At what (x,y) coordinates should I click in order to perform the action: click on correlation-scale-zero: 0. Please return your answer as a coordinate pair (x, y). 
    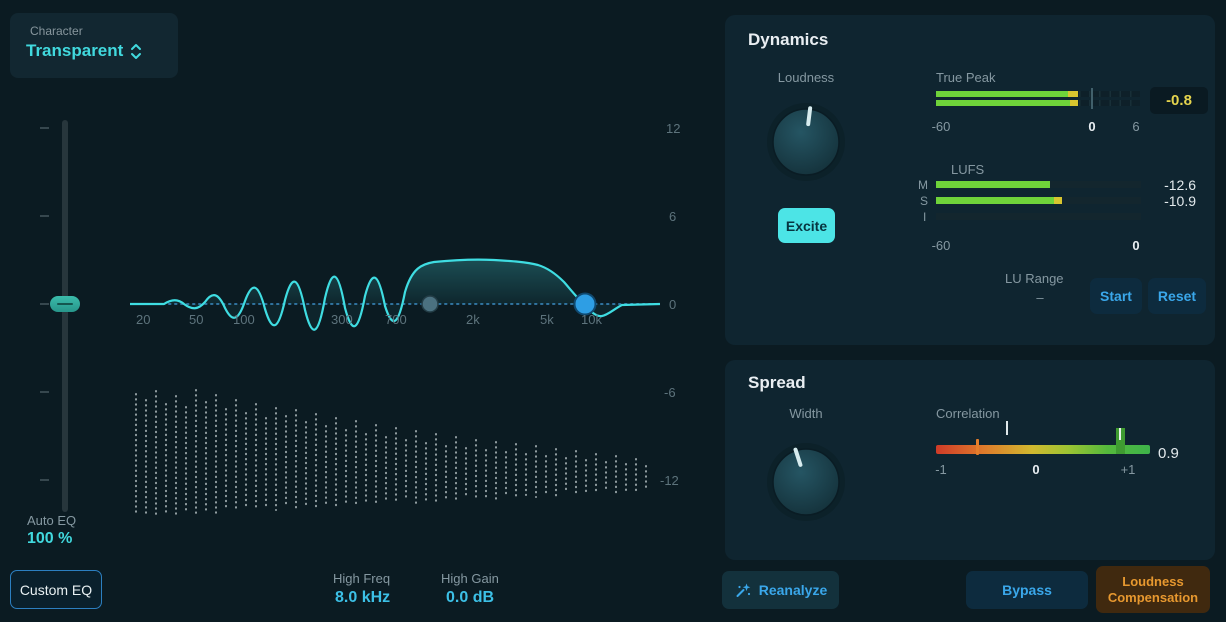
    Looking at the image, I should click on (1036, 469).